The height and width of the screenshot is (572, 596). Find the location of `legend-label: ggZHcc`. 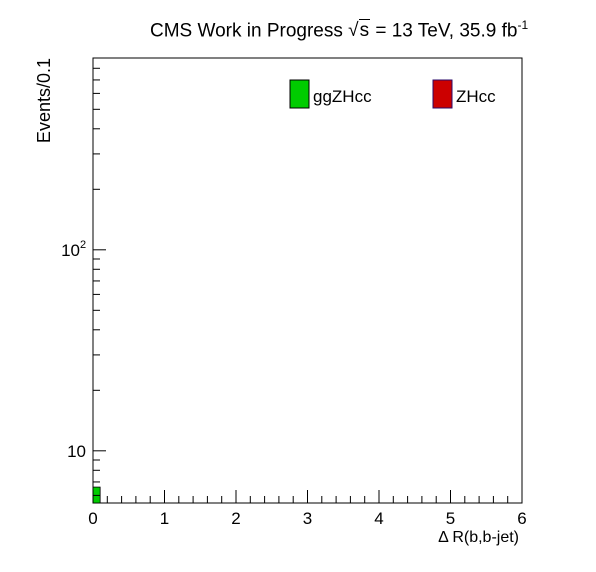

legend-label: ggZHcc is located at coordinates (342, 96).